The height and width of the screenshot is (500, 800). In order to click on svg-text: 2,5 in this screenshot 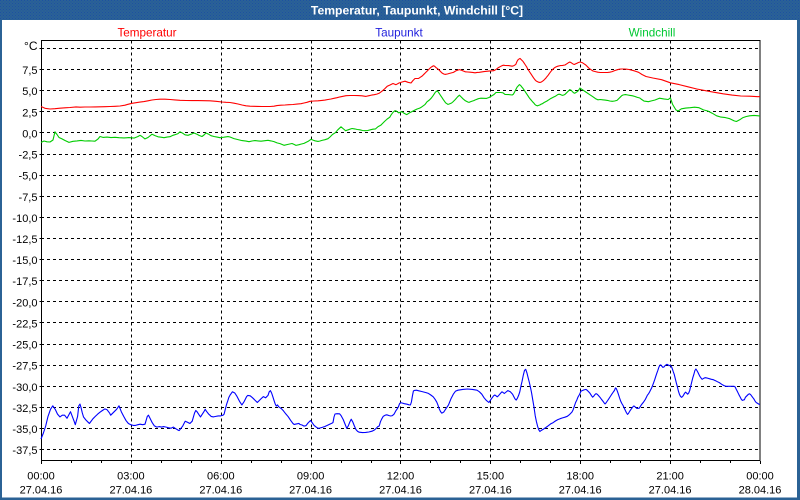, I will do `click(29, 113)`.